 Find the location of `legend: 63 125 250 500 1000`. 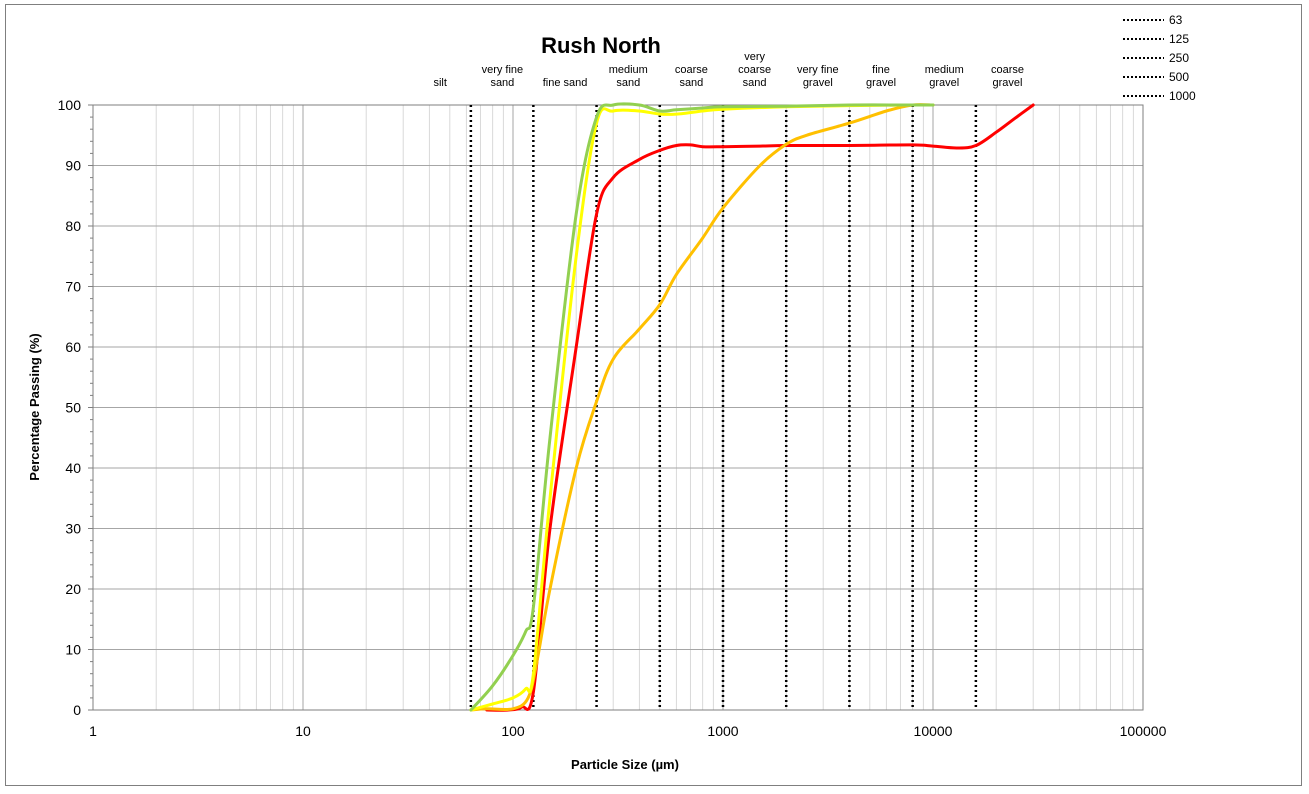

legend: 63 125 250 500 1000 is located at coordinates (1159, 58).